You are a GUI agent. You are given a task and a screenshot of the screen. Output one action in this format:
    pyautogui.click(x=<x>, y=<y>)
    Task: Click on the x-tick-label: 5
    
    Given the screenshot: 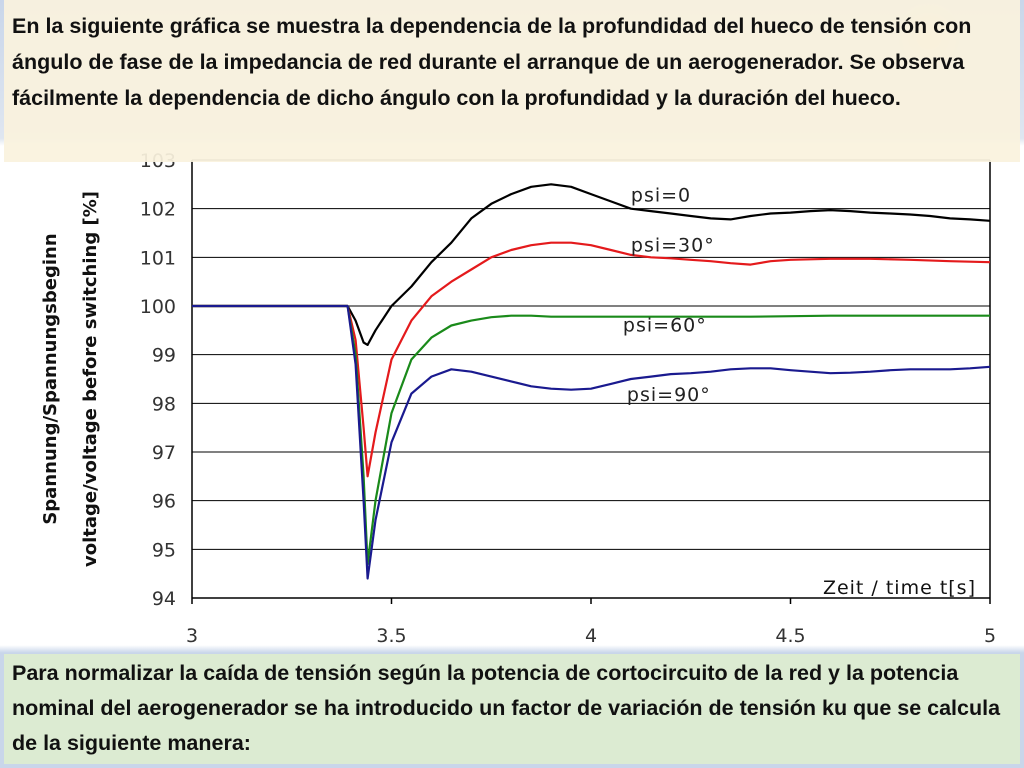 What is the action you would take?
    pyautogui.click(x=990, y=636)
    